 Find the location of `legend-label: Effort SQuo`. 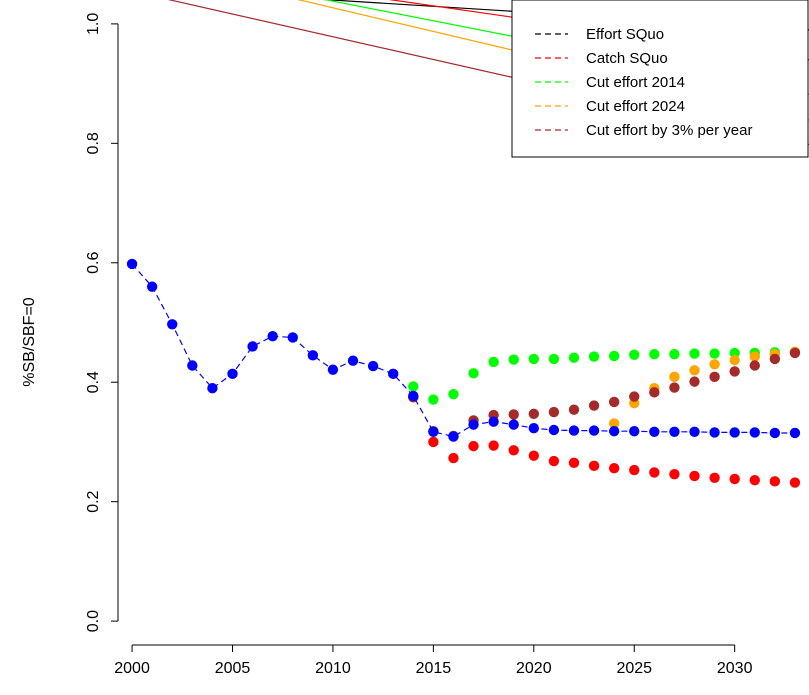

legend-label: Effort SQuo is located at coordinates (625, 34).